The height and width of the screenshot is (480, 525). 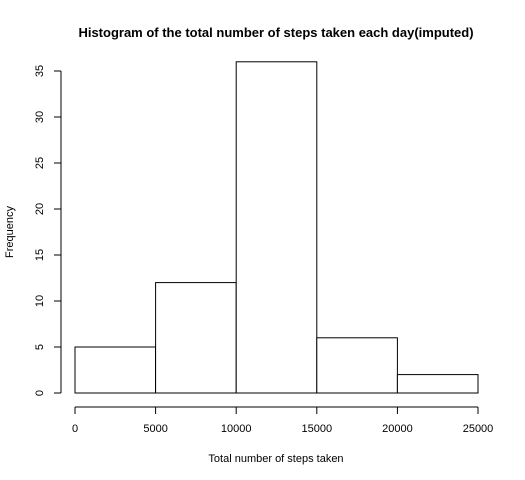 What do you see at coordinates (40, 71) in the screenshot?
I see `y-tick-label: 35` at bounding box center [40, 71].